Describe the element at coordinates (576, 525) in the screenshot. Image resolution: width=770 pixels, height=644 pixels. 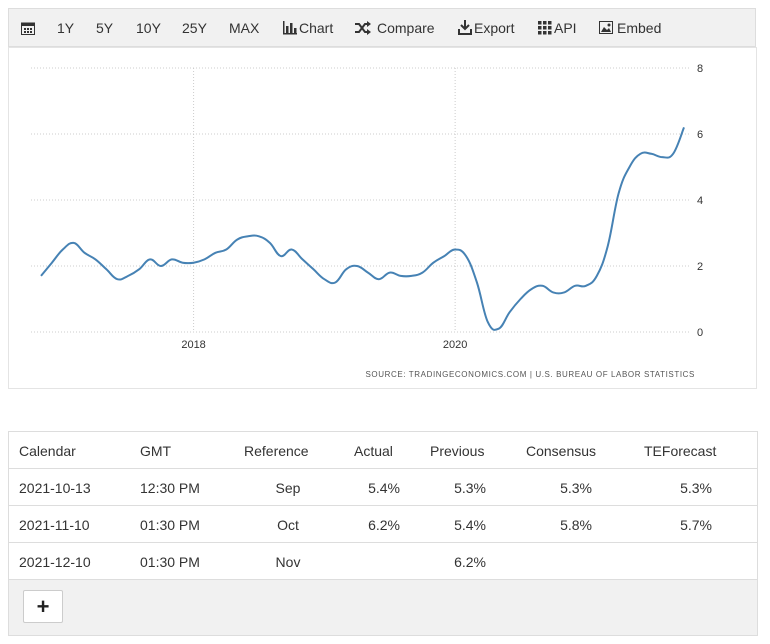
I see `table-cell: 5.8%` at that location.